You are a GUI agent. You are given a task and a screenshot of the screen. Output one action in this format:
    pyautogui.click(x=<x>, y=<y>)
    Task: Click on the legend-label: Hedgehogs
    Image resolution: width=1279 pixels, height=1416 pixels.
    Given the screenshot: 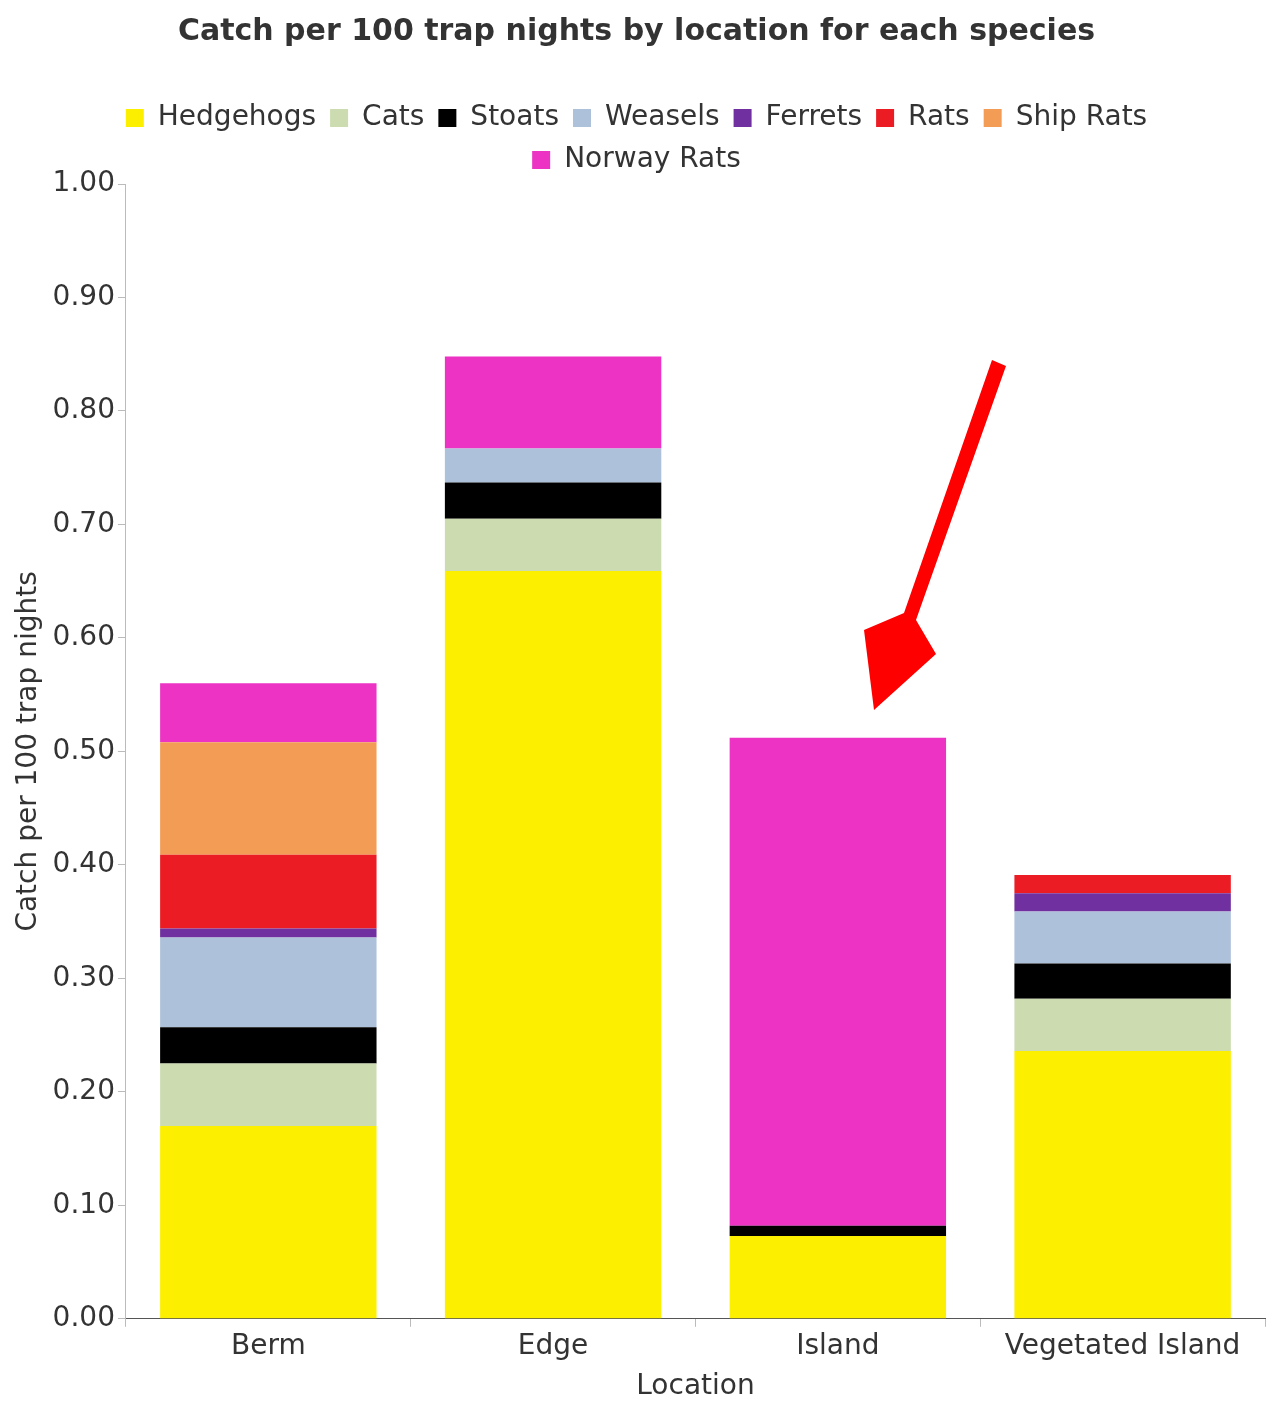 What is the action you would take?
    pyautogui.click(x=237, y=116)
    